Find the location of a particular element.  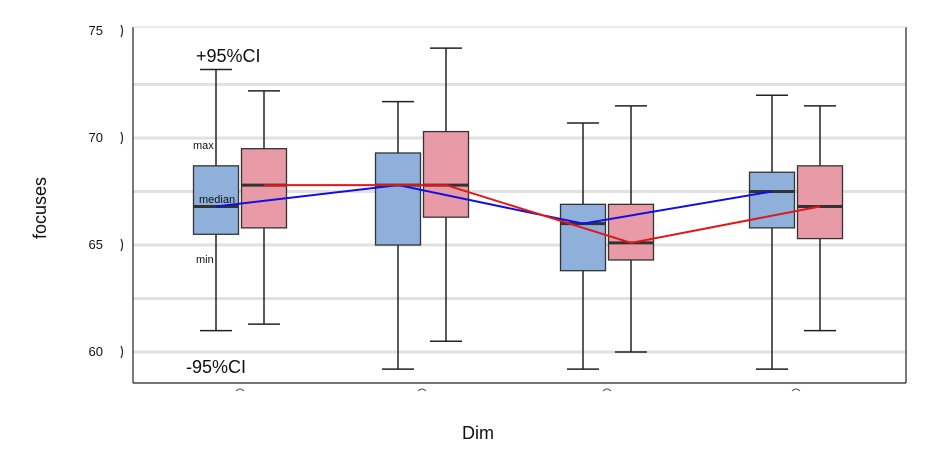

box-series1-group4 is located at coordinates (772, 232).